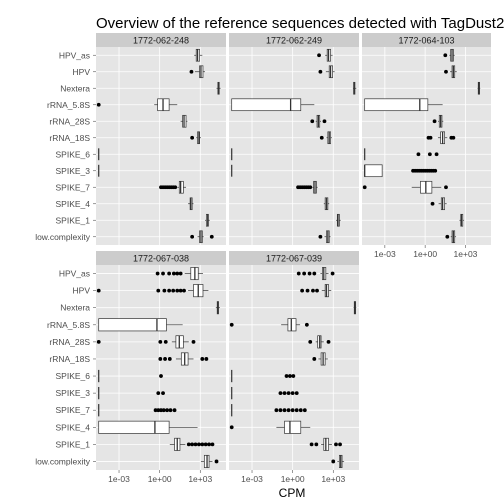 Image resolution: width=504 pixels, height=504 pixels. Describe the element at coordinates (74, 55) in the screenshot. I see `y-tick-label: HPV_as` at that location.